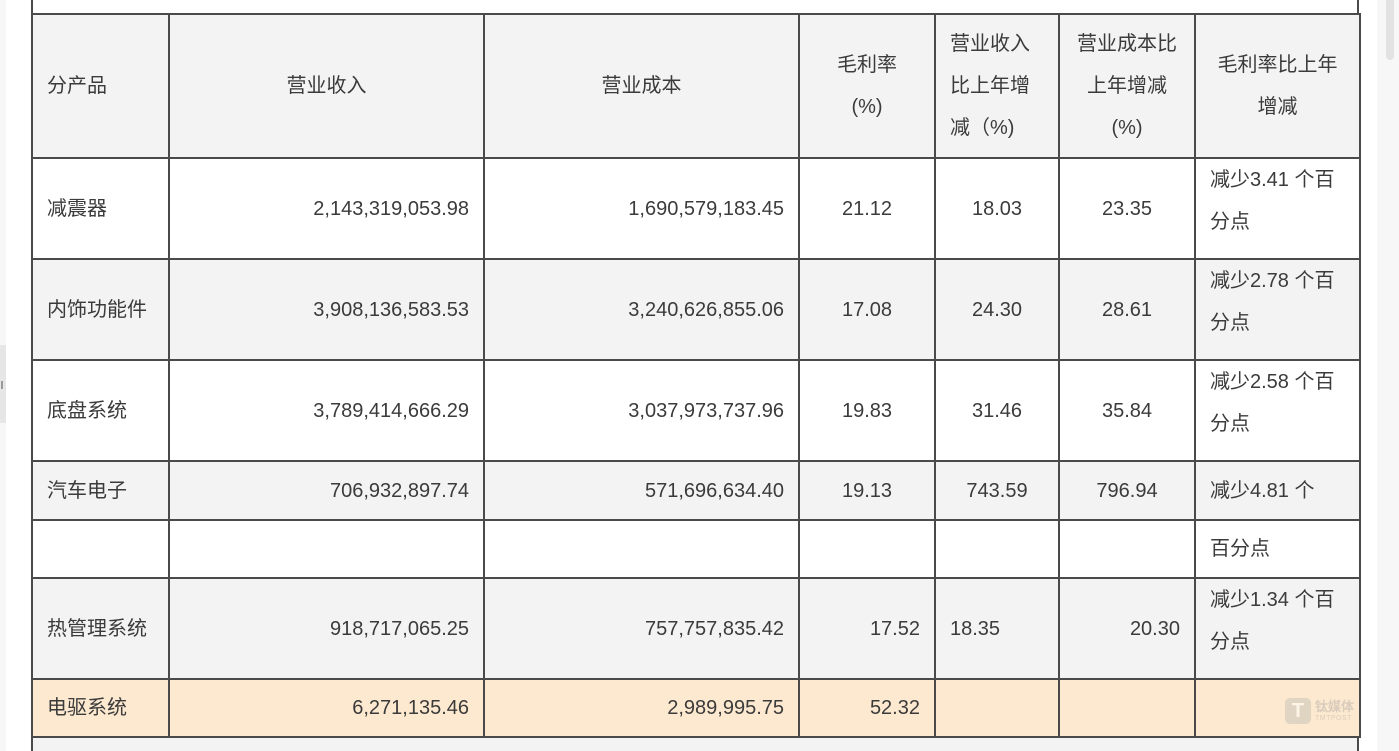  What do you see at coordinates (100, 549) in the screenshot?
I see `cell-product` at bounding box center [100, 549].